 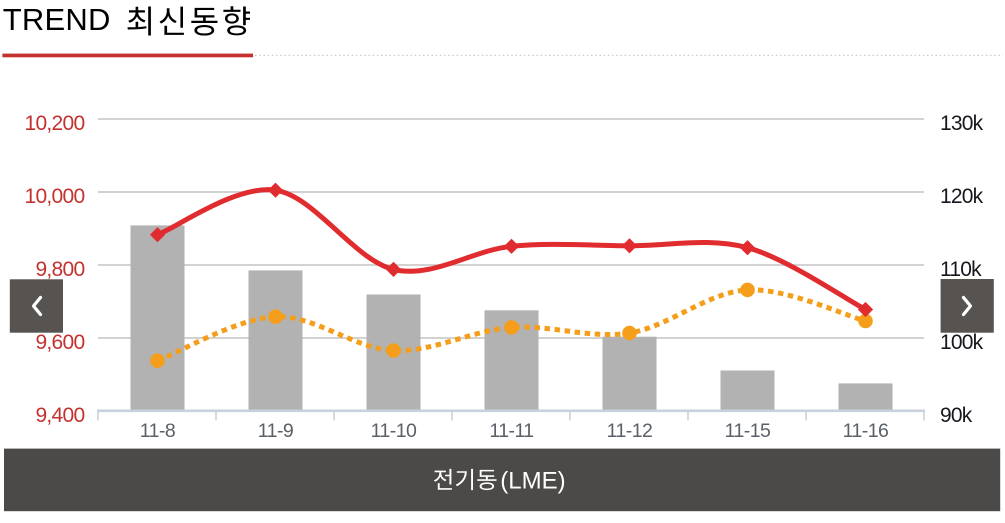 I want to click on svg-text: 120k, so click(x=962, y=196).